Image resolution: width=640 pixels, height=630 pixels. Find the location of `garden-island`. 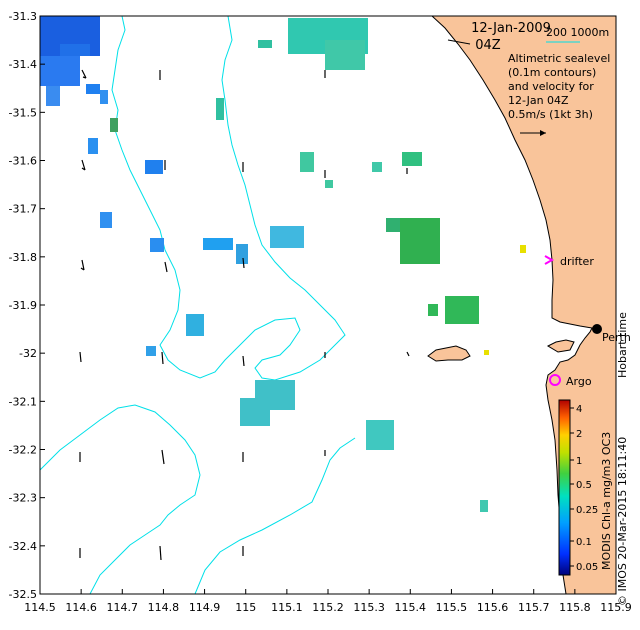

garden-island is located at coordinates (560, 346).